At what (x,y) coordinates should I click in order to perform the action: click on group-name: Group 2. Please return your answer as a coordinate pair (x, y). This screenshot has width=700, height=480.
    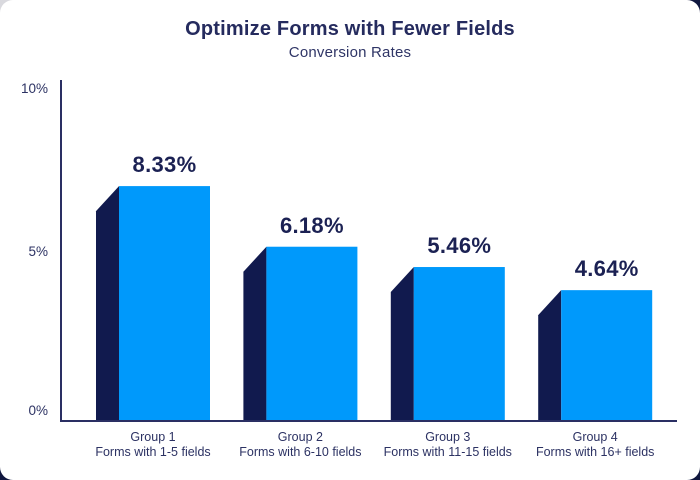
    Looking at the image, I should click on (300, 437).